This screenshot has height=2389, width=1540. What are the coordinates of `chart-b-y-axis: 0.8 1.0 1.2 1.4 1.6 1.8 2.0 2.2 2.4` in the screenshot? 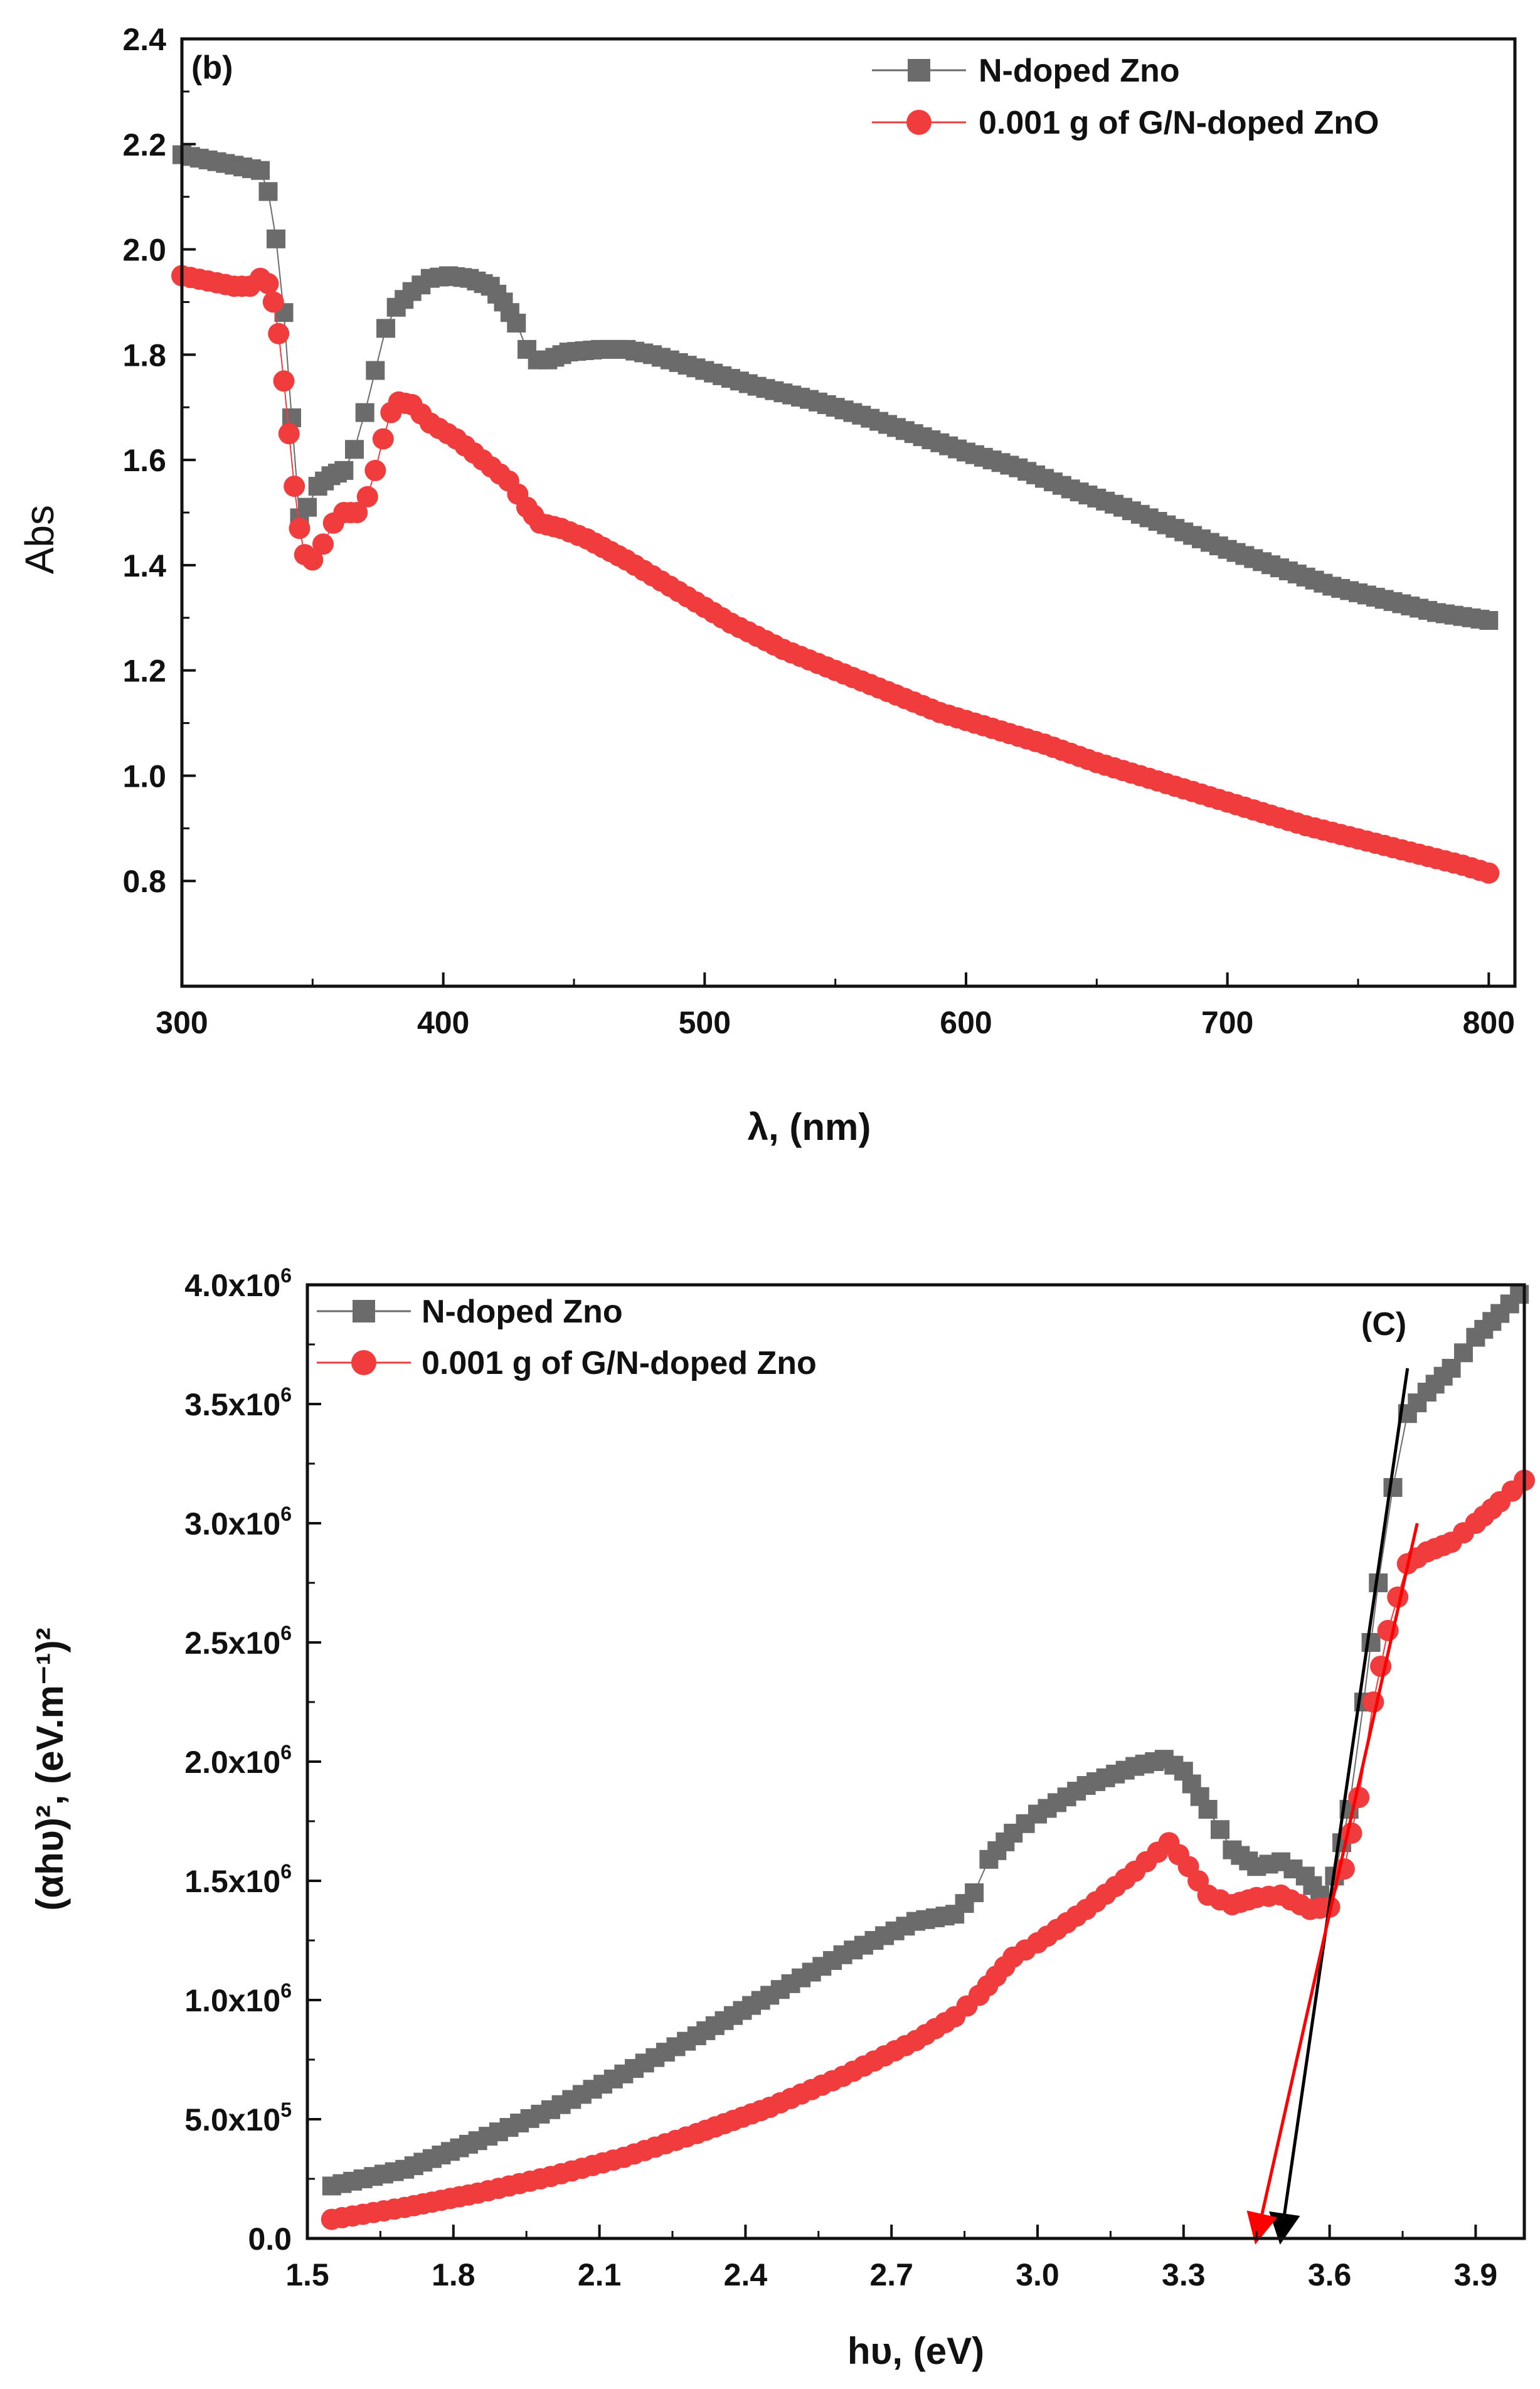 It's located at (159, 461).